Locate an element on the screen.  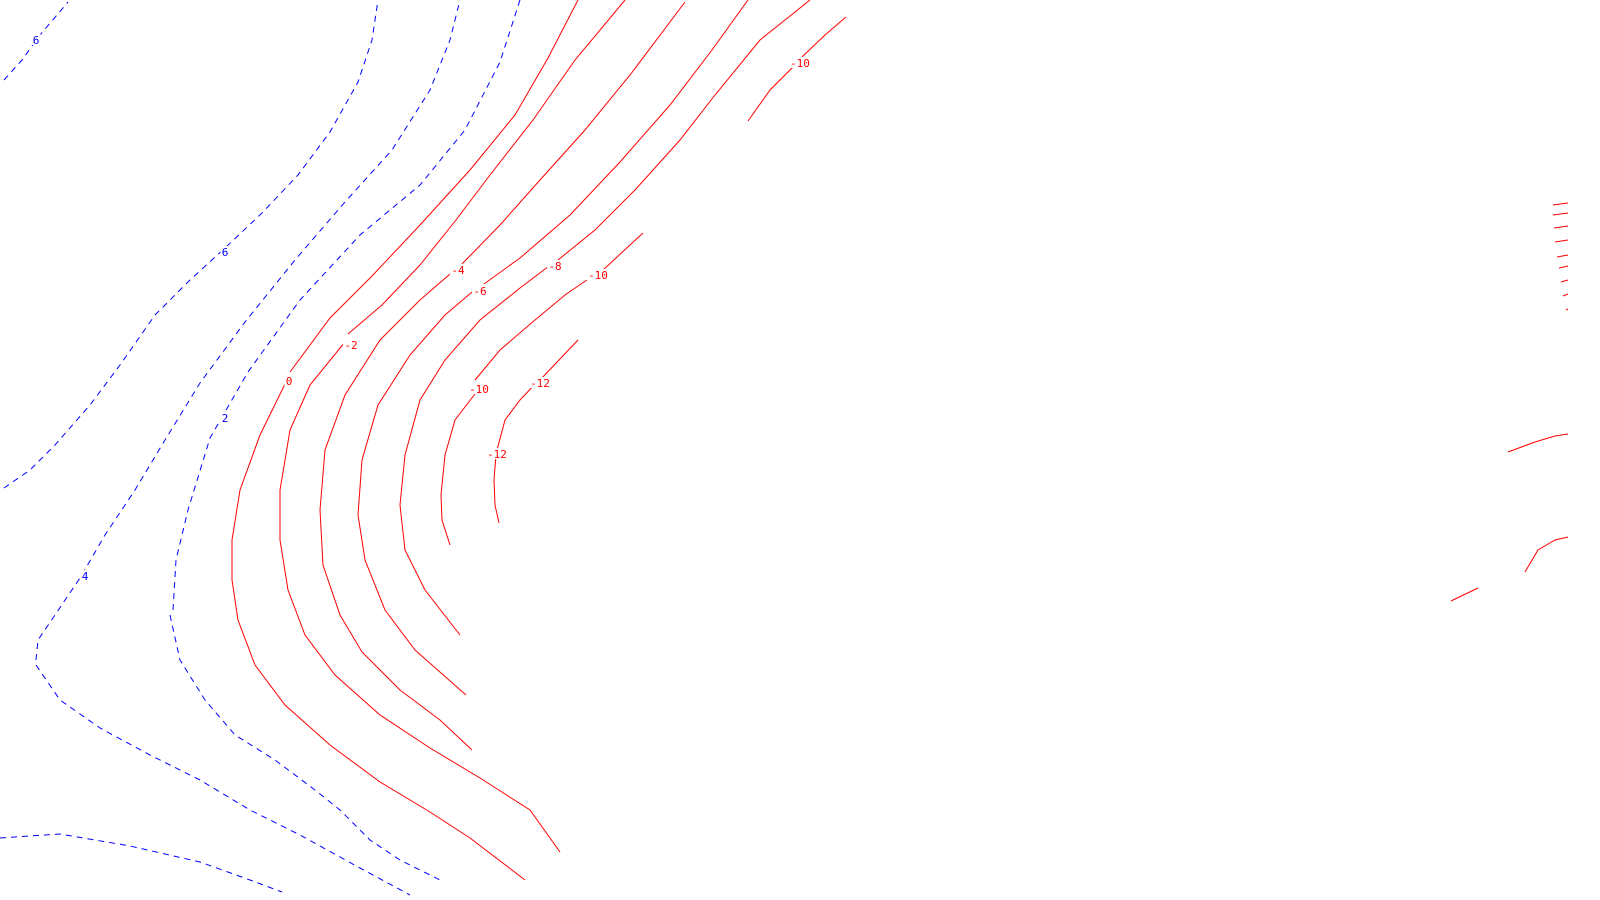
contour-label: 2 is located at coordinates (225, 418).